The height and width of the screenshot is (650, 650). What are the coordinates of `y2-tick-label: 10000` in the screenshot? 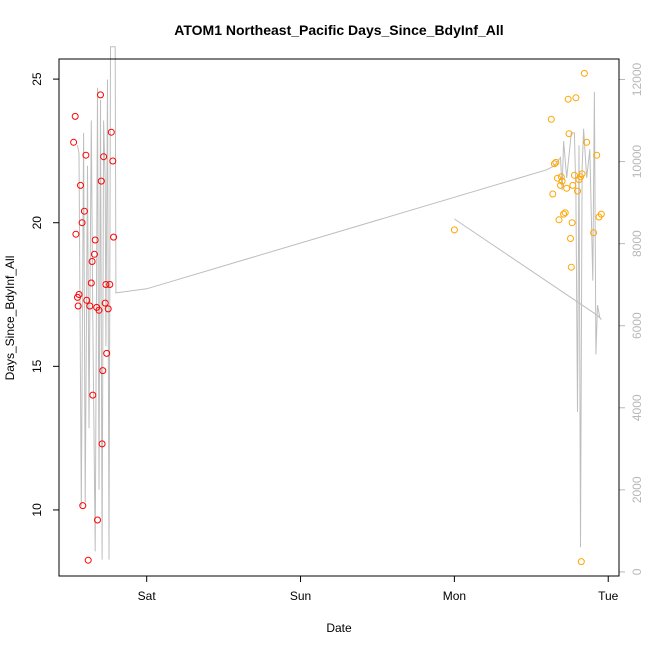 It's located at (637, 162).